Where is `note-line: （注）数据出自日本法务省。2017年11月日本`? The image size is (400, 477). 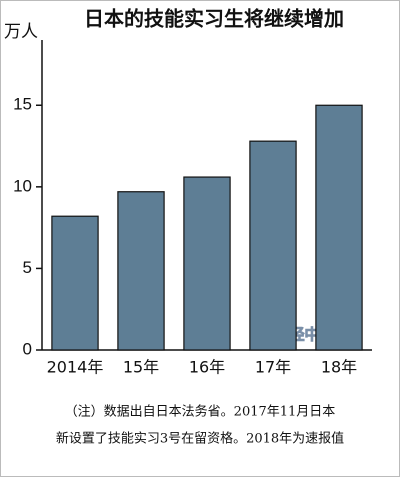 note-line: （注）数据出自日本法务省。2017年11月日本 is located at coordinates (200, 412).